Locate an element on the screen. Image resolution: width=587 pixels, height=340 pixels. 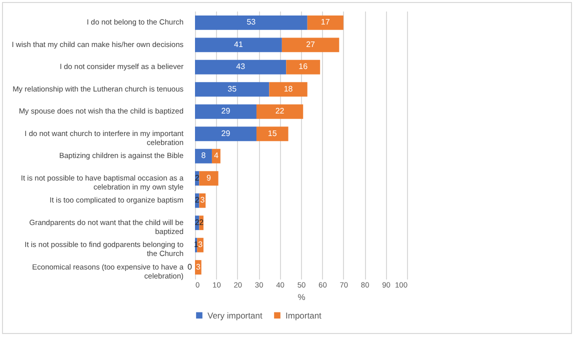
data-label: 27 is located at coordinates (311, 44).